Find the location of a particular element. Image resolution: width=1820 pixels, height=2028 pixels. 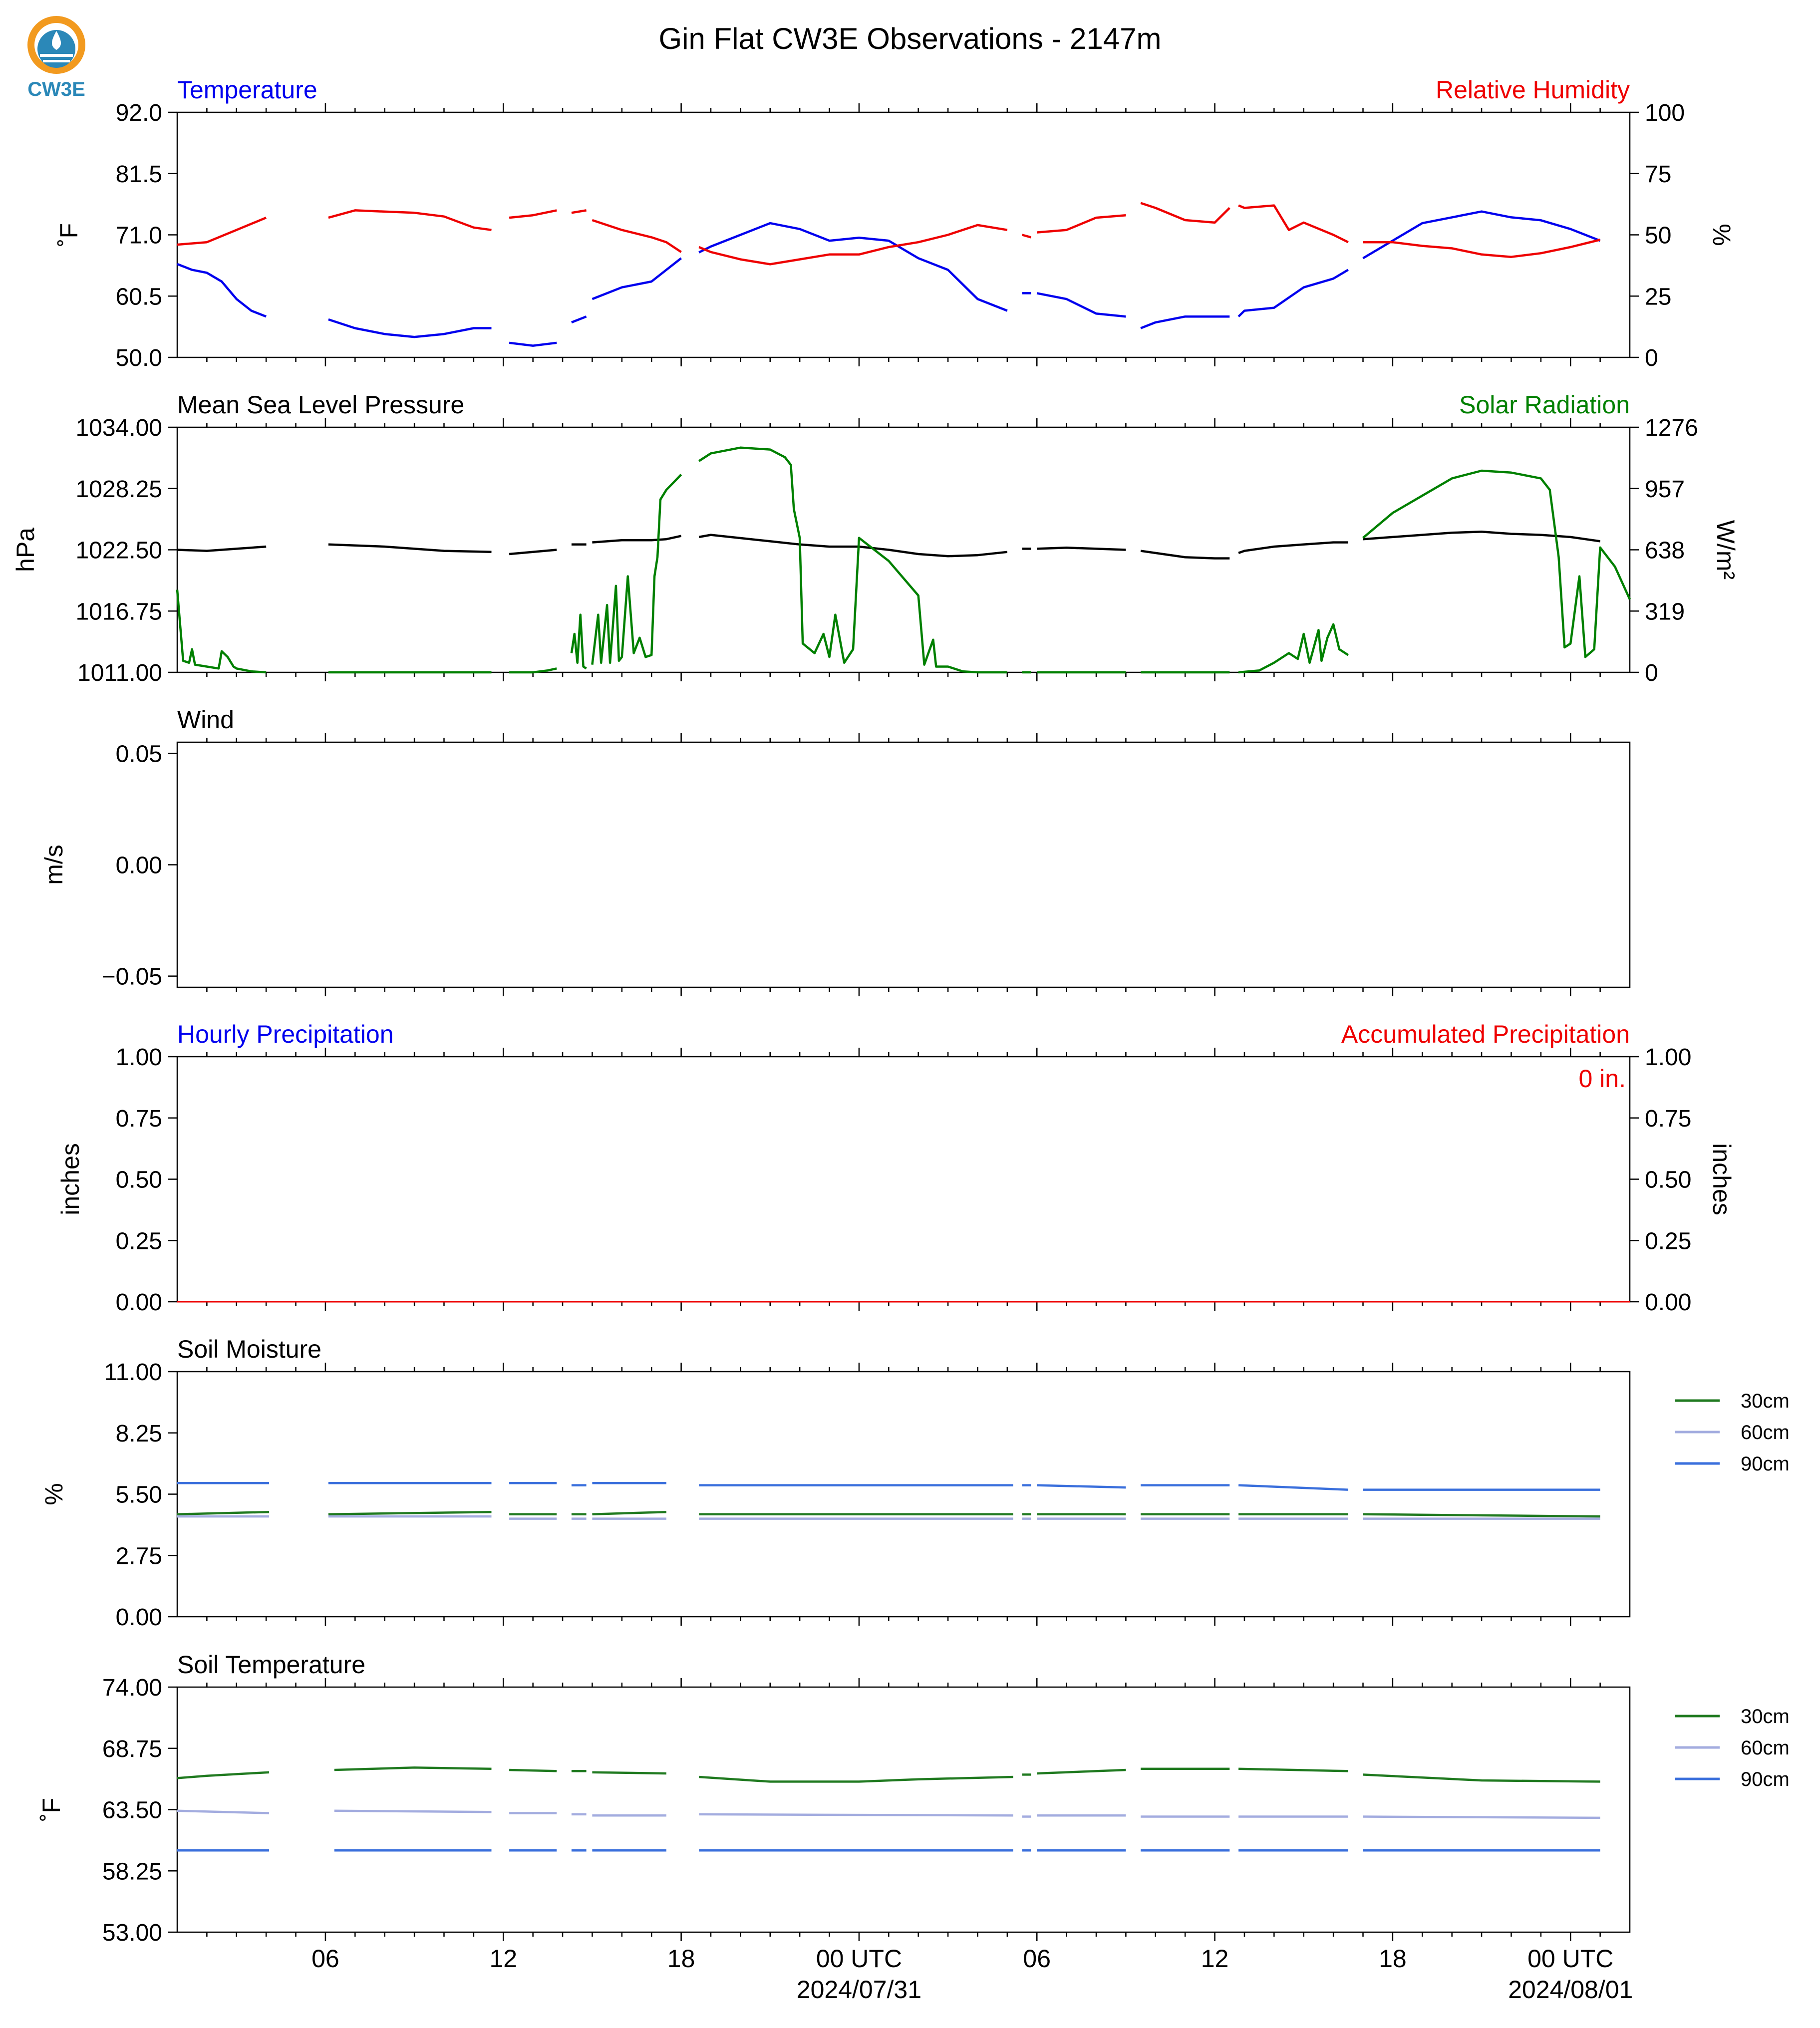

precipitation-ytick-right-label: 0.50 is located at coordinates (1668, 1180).